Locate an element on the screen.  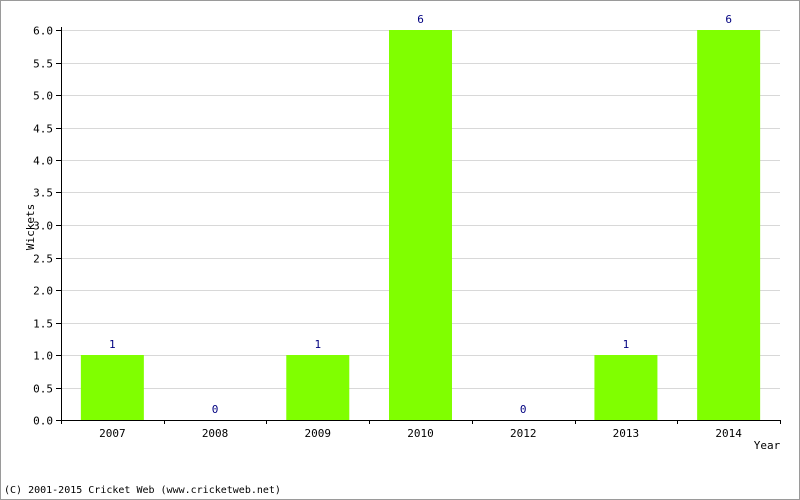
y-tick-label: 3.5 is located at coordinates (43, 193).